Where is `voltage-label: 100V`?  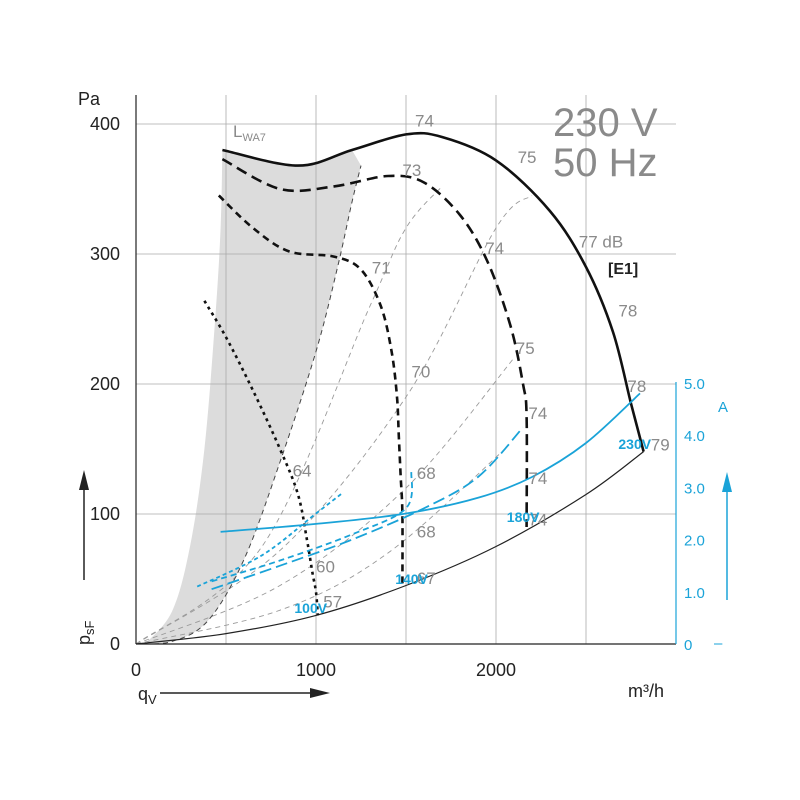
voltage-label: 100V is located at coordinates (310, 608).